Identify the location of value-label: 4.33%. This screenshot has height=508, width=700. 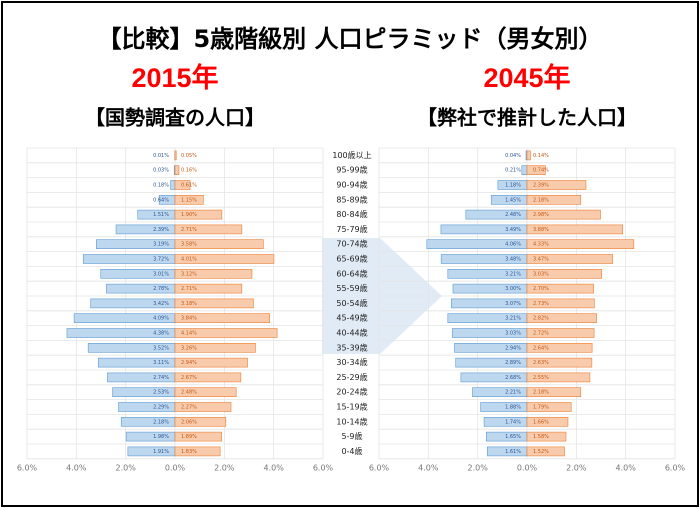
(541, 245).